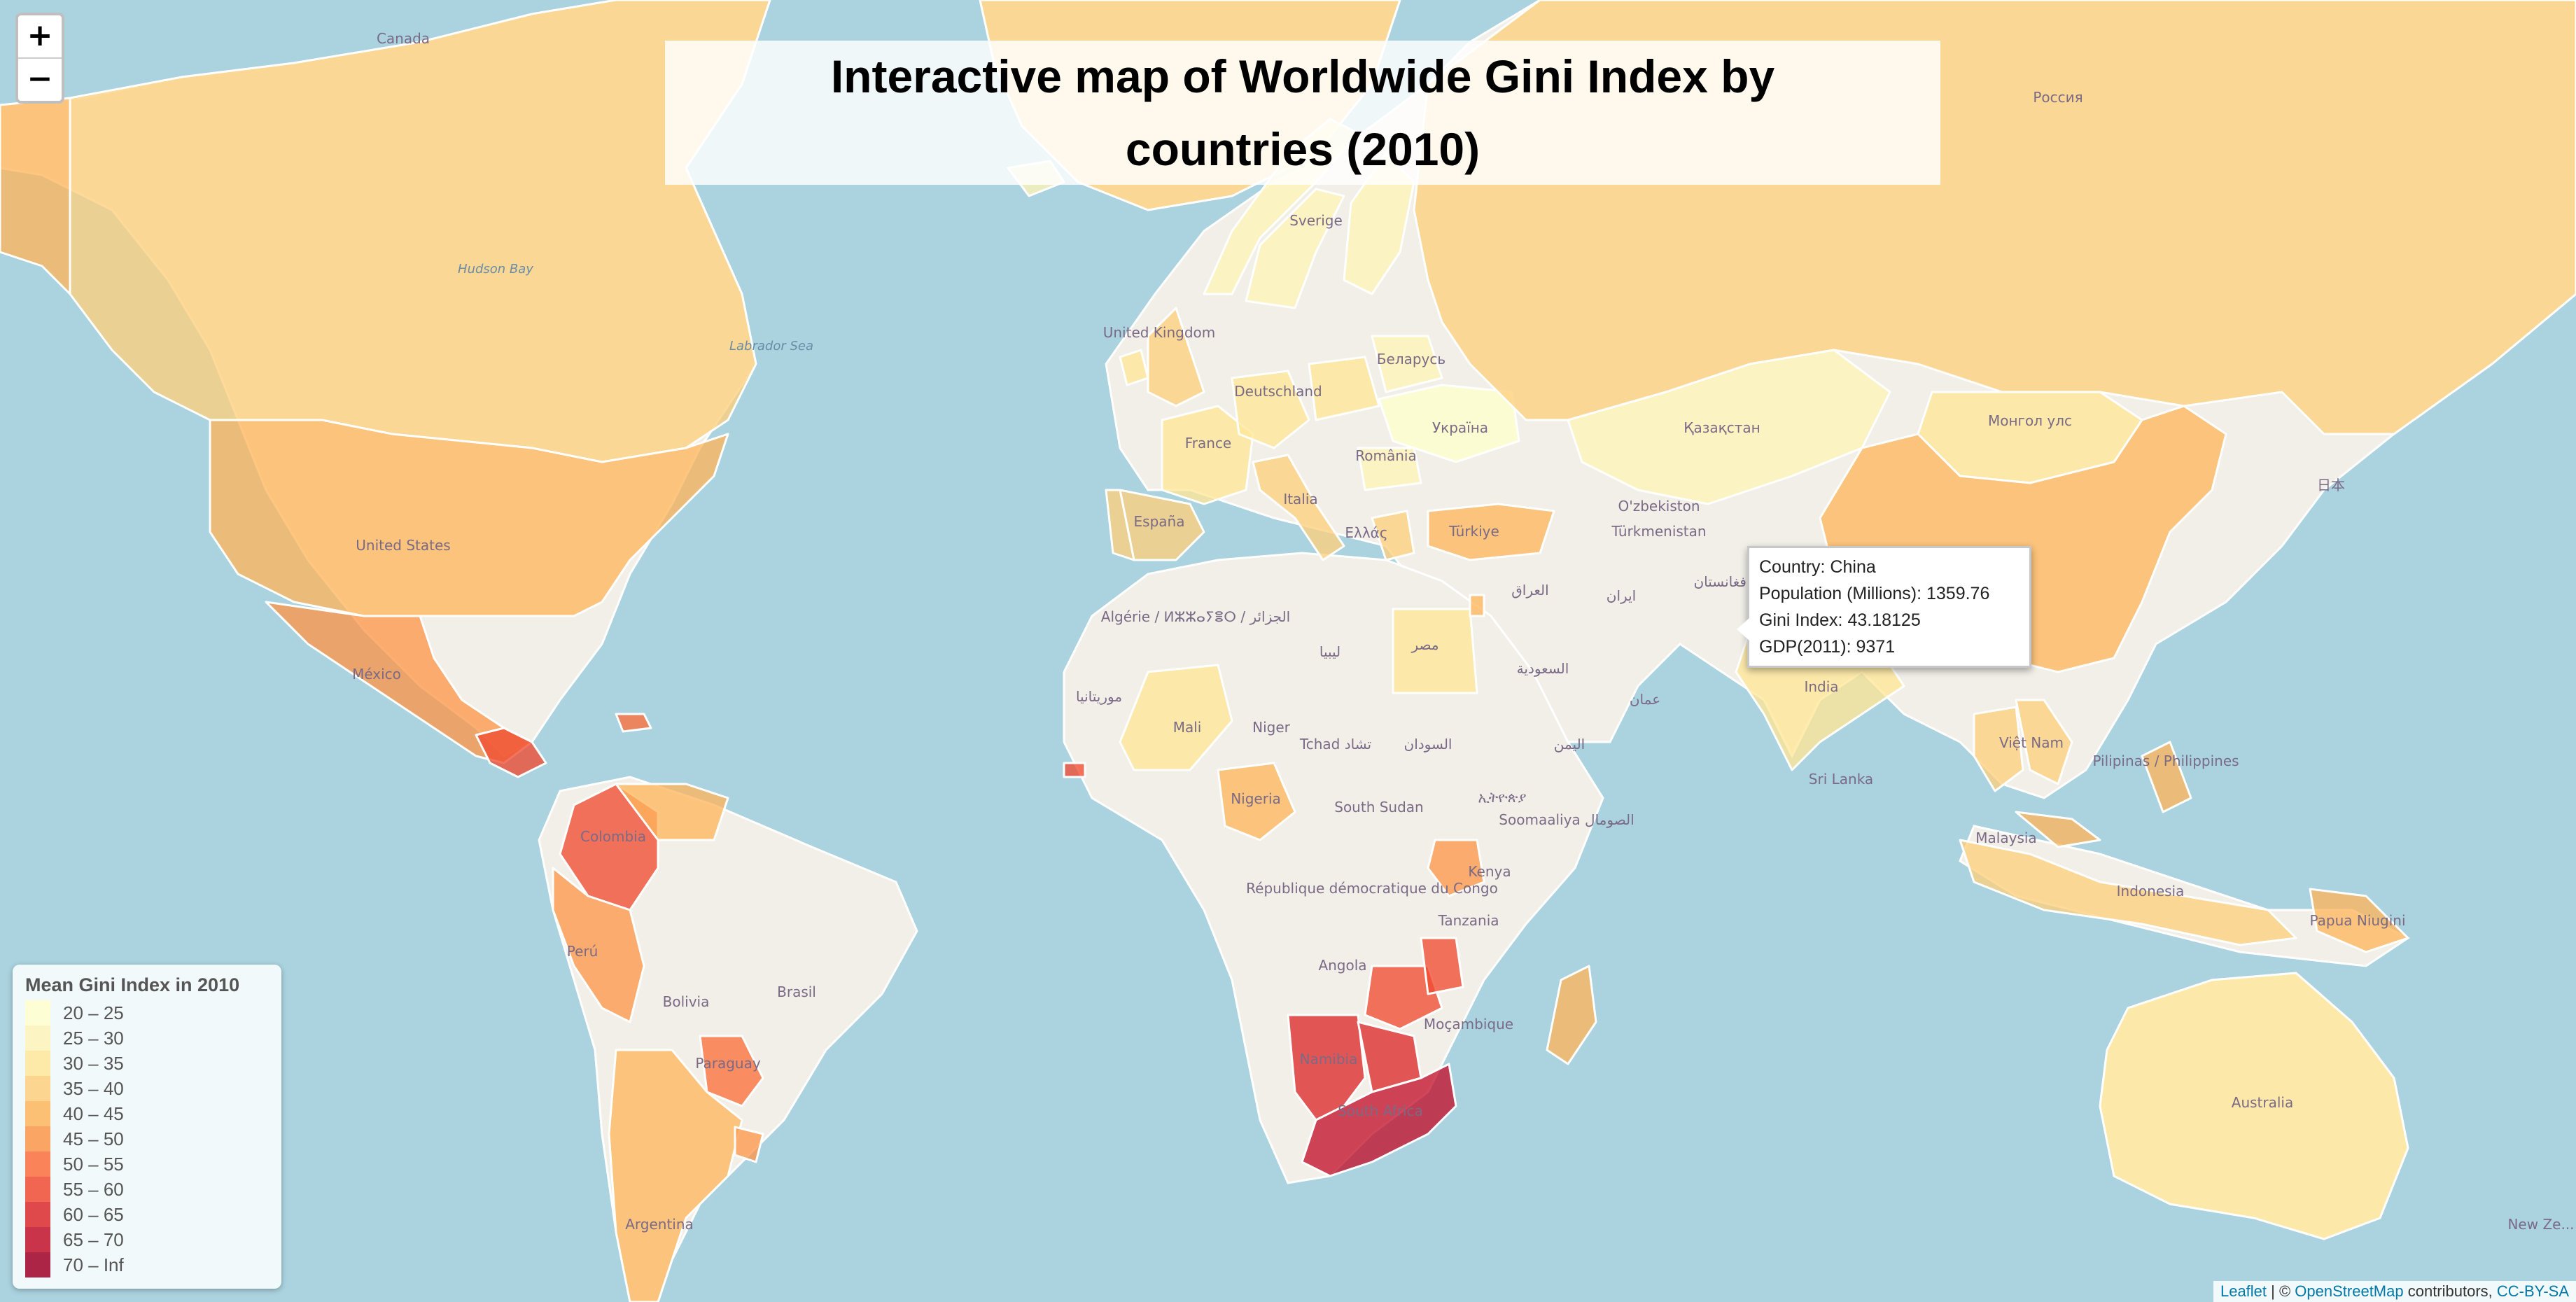 The height and width of the screenshot is (1302, 2576). Describe the element at coordinates (1502, 797) in the screenshot. I see `place-label: ኢትዮጵያ` at that location.